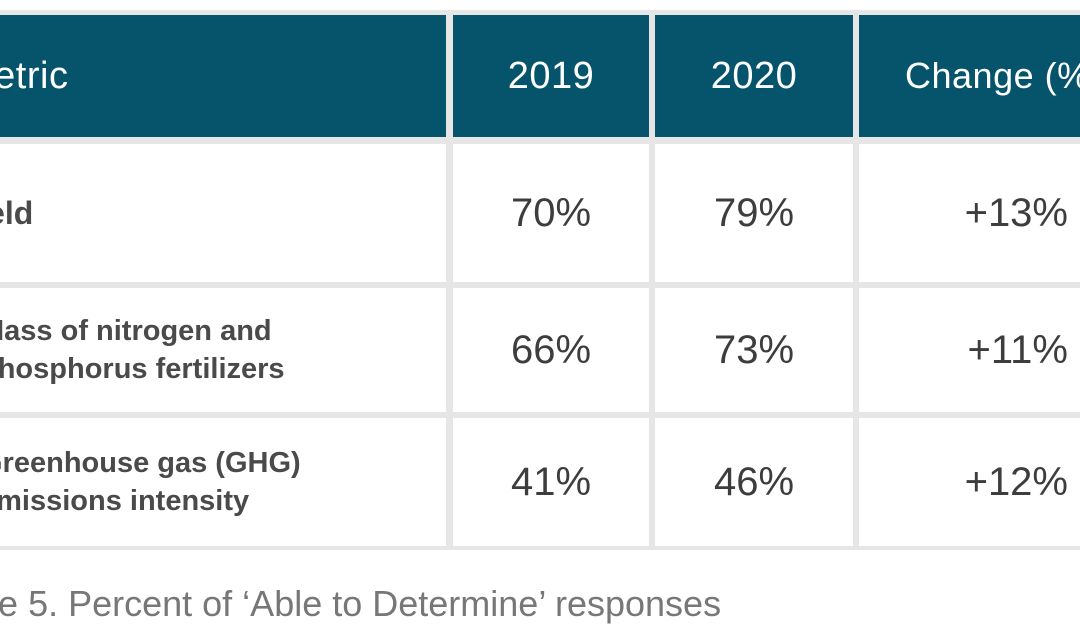  I want to click on row-3-2020-value: 46%, so click(754, 481).